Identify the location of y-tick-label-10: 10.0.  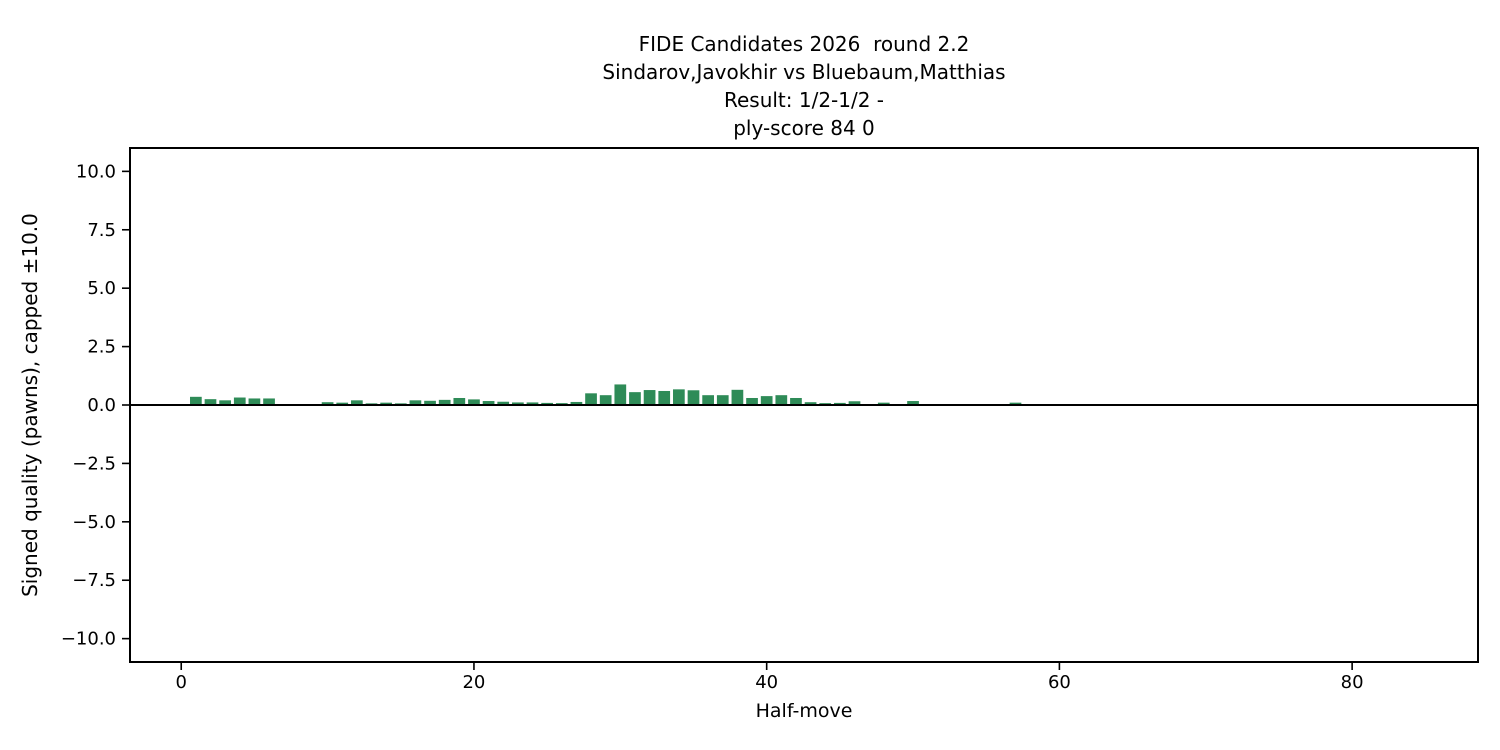
(96, 171).